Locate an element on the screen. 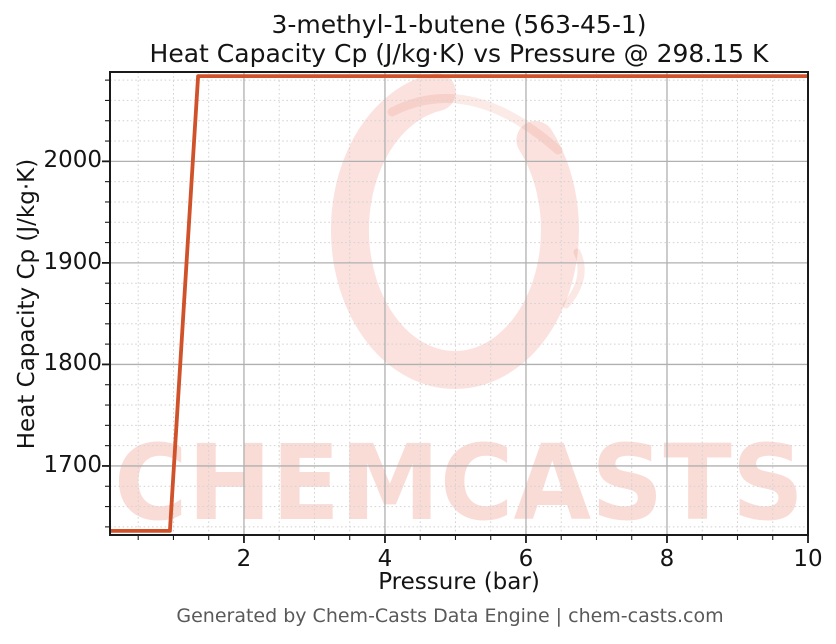 This screenshot has width=836, height=644. x-axis-label: Pressure (bar) is located at coordinates (459, 582).